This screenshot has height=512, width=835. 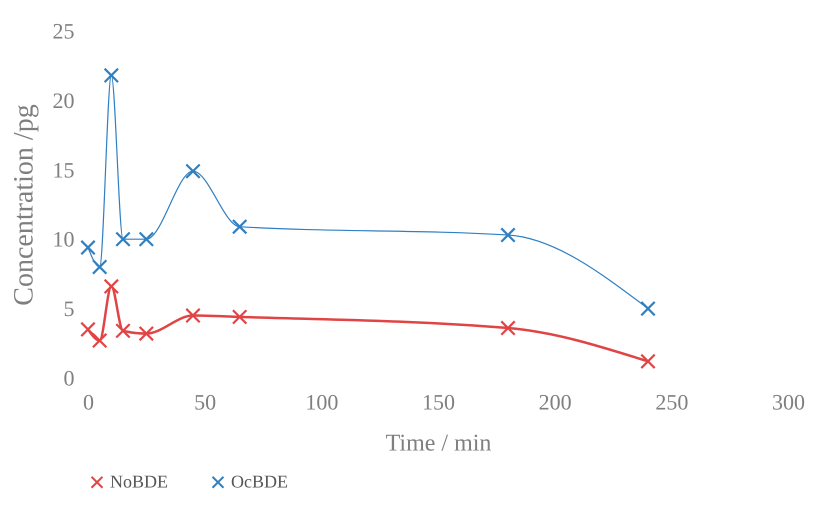 What do you see at coordinates (63, 100) in the screenshot?
I see `y-tick-label: 20` at bounding box center [63, 100].